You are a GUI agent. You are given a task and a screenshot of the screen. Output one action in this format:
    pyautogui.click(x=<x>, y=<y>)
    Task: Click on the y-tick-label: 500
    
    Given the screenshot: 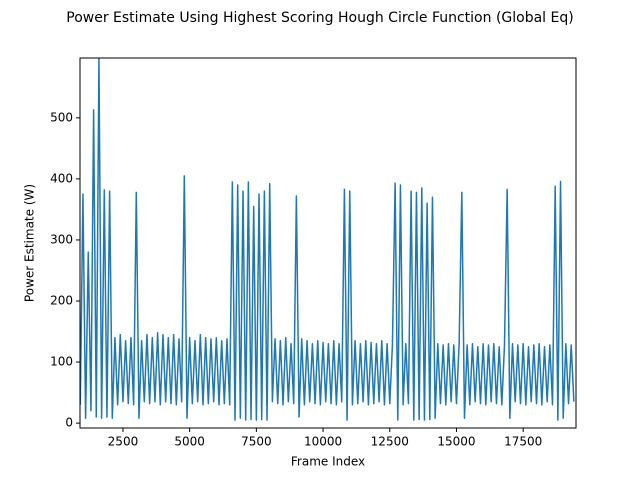 What is the action you would take?
    pyautogui.click(x=61, y=117)
    